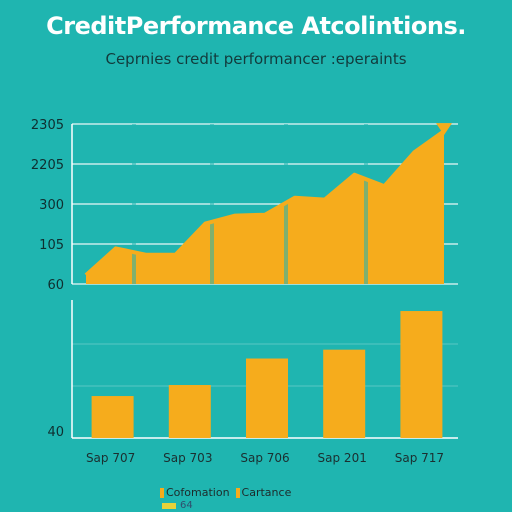 Image resolution: width=512 pixels, height=512 pixels. I want to click on bottom-y-ticks: 40, so click(55, 432).